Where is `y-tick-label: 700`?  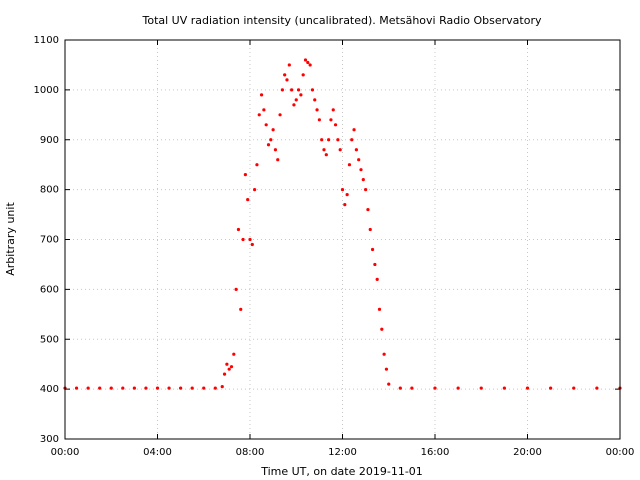
y-tick-label: 700 is located at coordinates (49, 240).